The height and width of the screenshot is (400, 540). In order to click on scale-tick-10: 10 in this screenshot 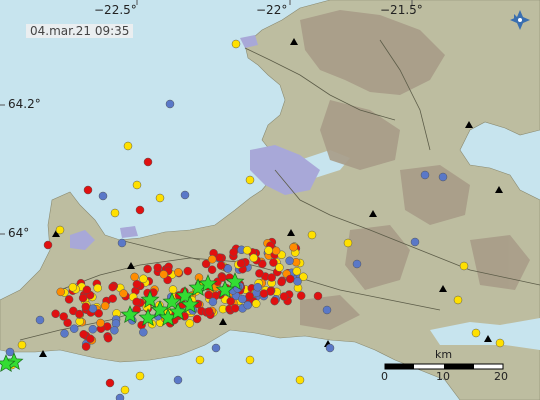, I will do `click(443, 376)`.